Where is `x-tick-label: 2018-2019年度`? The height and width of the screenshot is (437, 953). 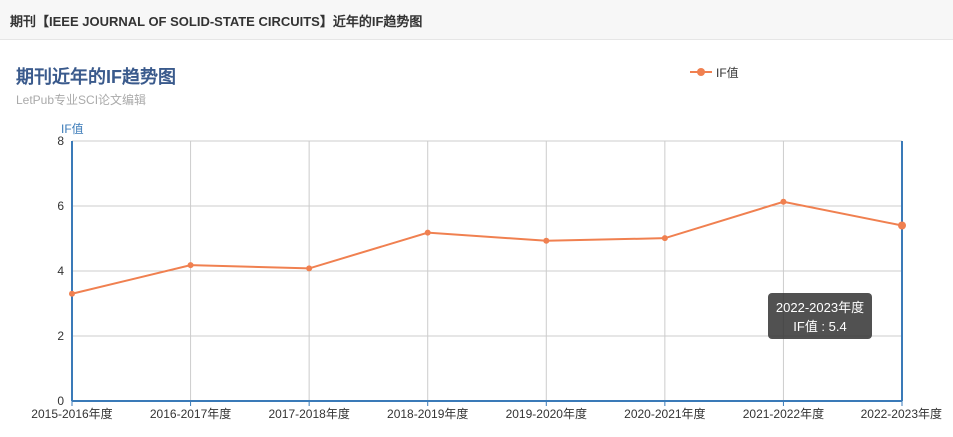
x-tick-label: 2018-2019年度 is located at coordinates (427, 413).